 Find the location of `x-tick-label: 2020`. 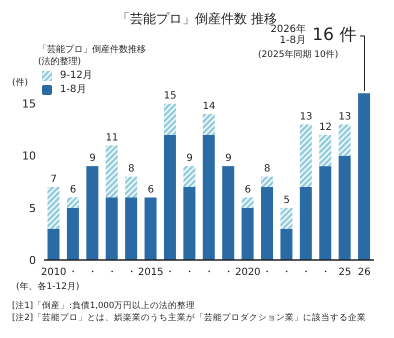

x-tick-label: 2020 is located at coordinates (248, 272).